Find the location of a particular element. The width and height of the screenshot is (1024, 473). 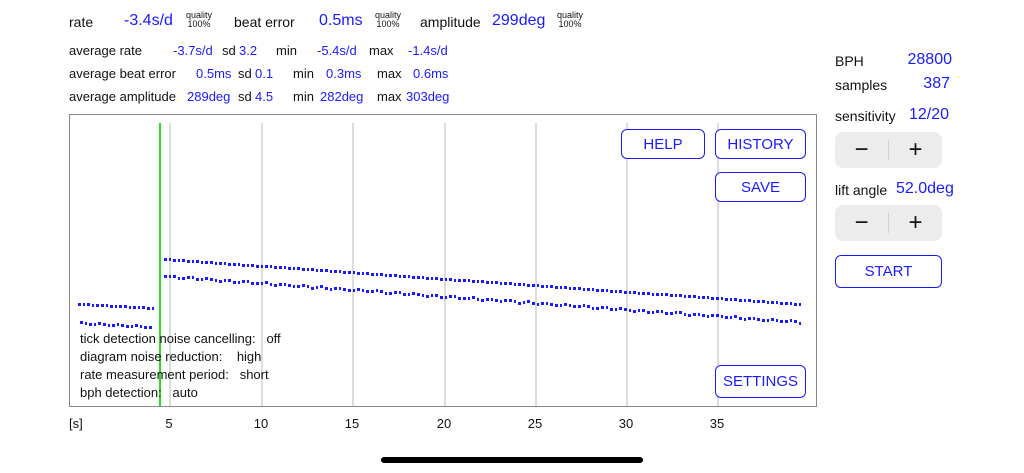

quality-label: quality is located at coordinates (570, 15).